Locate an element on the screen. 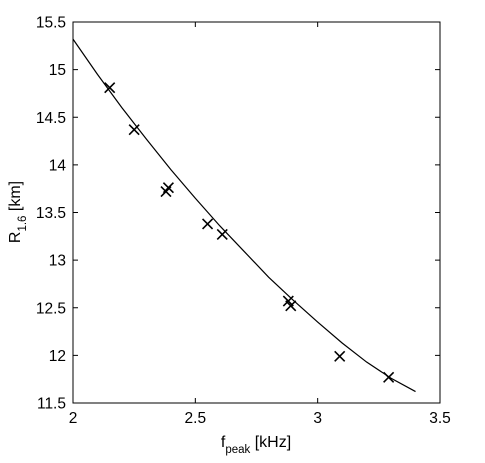 This screenshot has height=463, width=485. y-tick-label: 14.5 is located at coordinates (51, 118).